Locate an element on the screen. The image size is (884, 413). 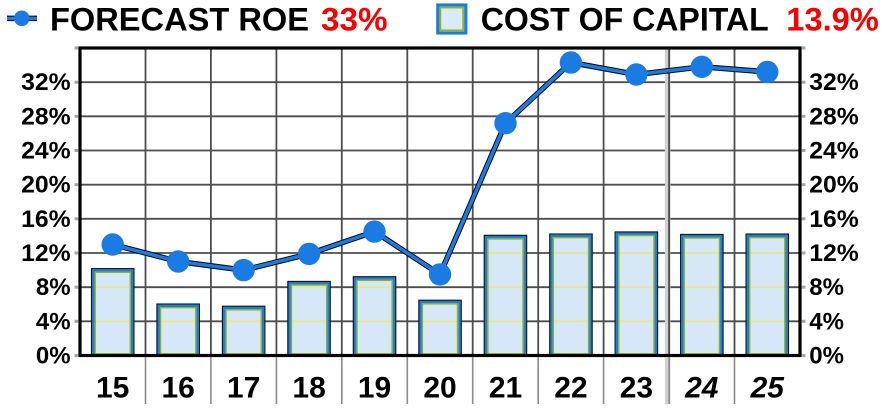
svg-text: 21 is located at coordinates (505, 387).